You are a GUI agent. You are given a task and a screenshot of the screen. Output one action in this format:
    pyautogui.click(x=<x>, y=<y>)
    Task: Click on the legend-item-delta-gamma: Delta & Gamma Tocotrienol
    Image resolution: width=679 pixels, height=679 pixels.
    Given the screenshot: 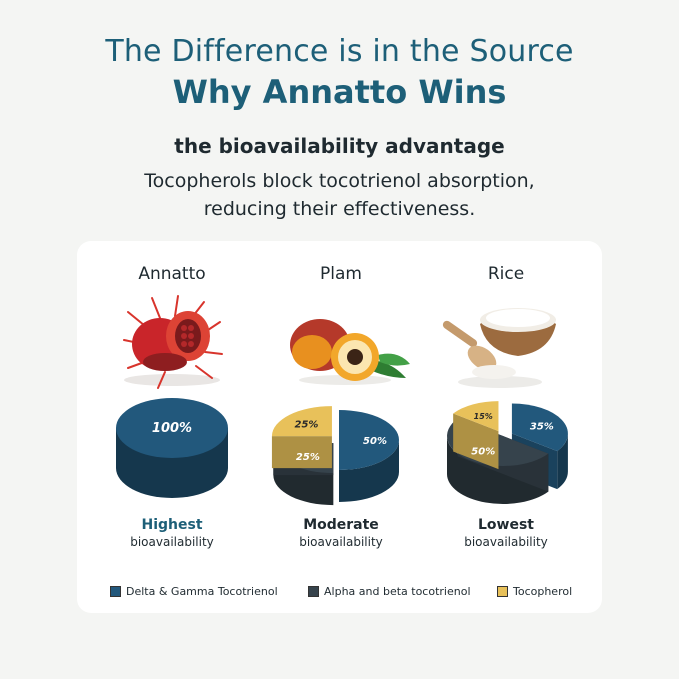 What is the action you would take?
    pyautogui.click(x=194, y=591)
    